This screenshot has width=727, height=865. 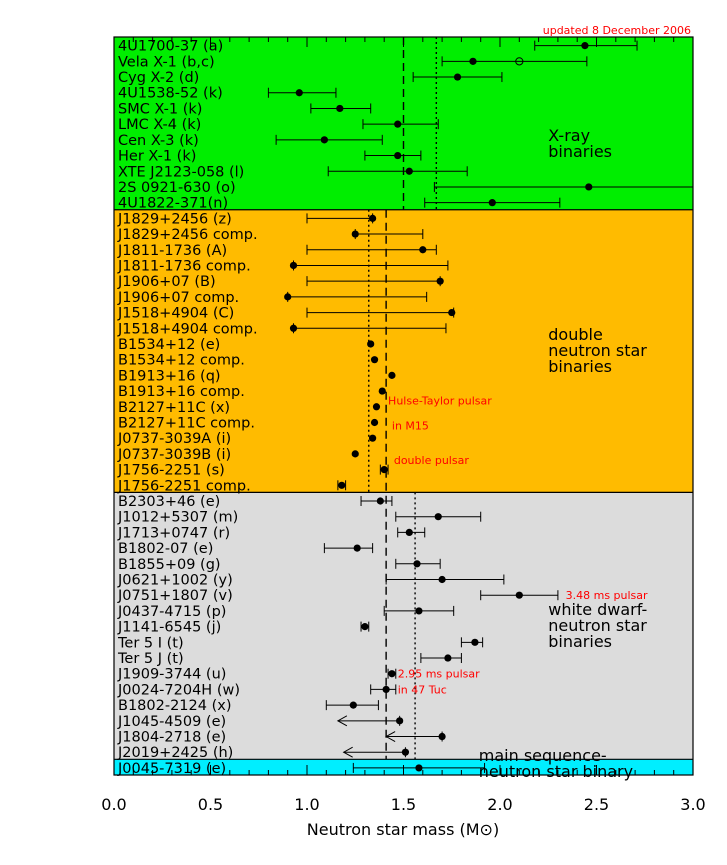 I want to click on row-label: B1534+12 comp., so click(x=181, y=361).